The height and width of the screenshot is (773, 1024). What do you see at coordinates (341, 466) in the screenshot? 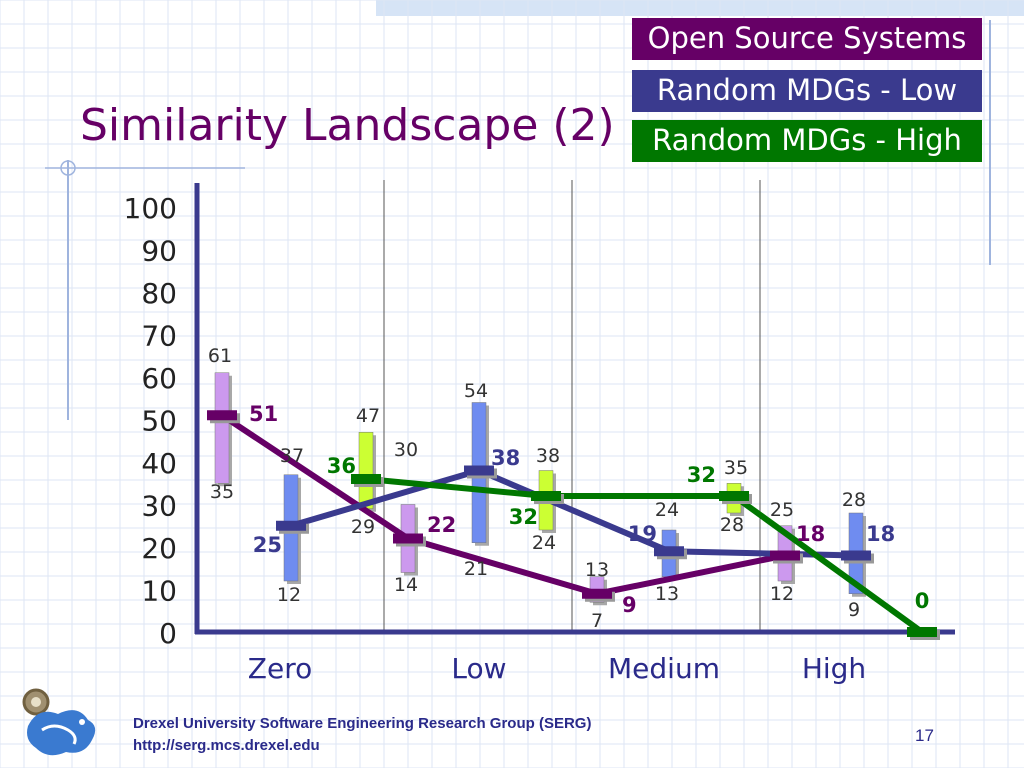
I see `data-label: 36` at bounding box center [341, 466].